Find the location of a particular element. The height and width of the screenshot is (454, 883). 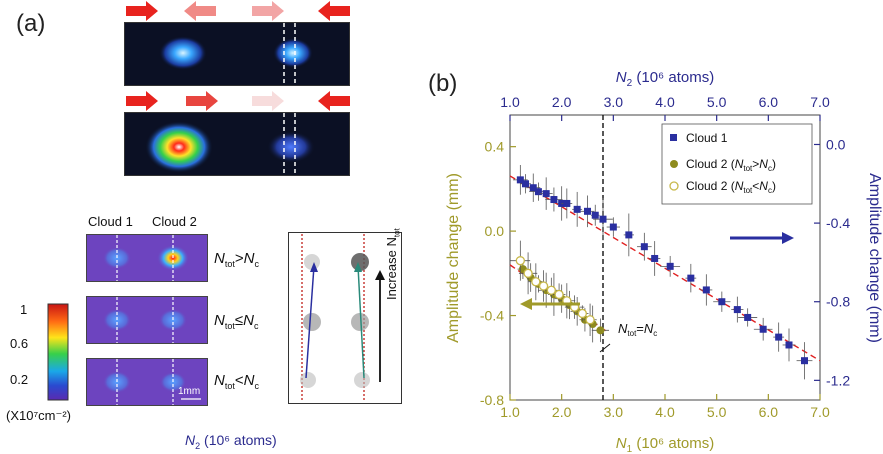

top-tick-label: 2.0 is located at coordinates (562, 102).